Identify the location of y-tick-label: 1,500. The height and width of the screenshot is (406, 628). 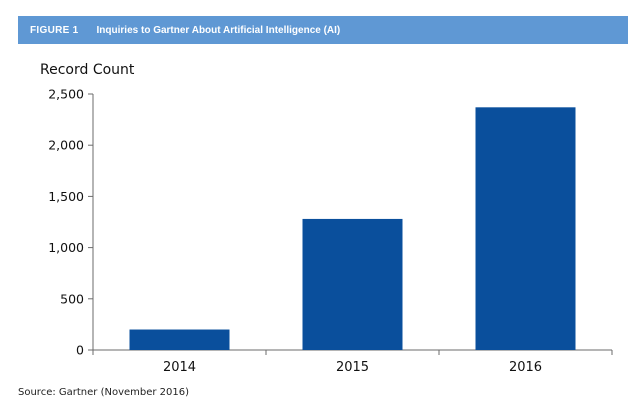
(66, 196).